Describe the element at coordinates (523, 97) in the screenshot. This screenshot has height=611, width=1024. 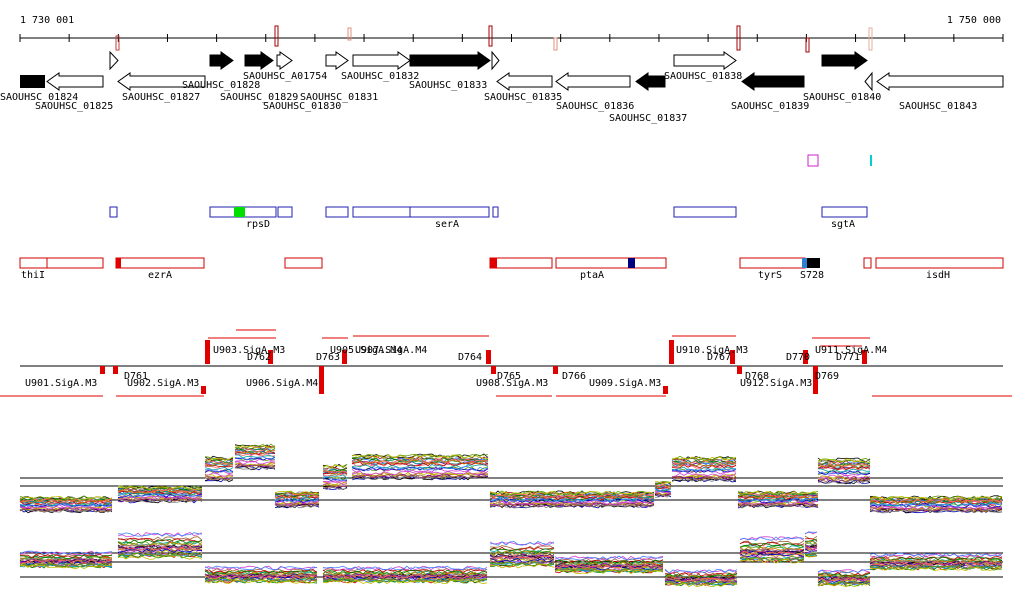
I see `gene-label: SAOUHSC_01835` at that location.